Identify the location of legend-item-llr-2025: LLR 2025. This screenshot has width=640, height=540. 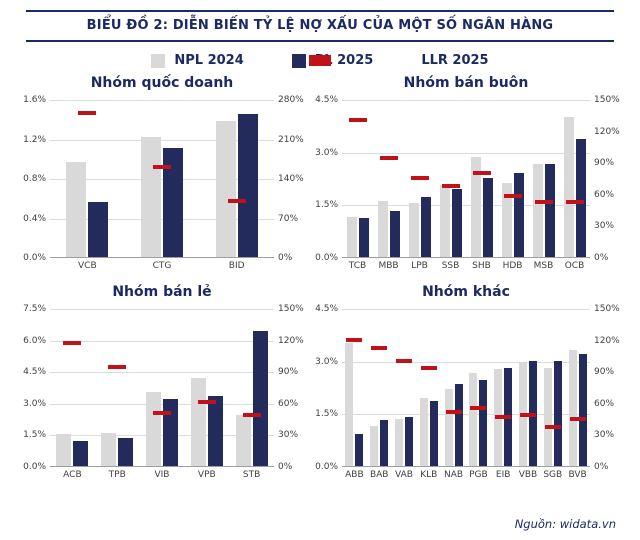
(399, 60).